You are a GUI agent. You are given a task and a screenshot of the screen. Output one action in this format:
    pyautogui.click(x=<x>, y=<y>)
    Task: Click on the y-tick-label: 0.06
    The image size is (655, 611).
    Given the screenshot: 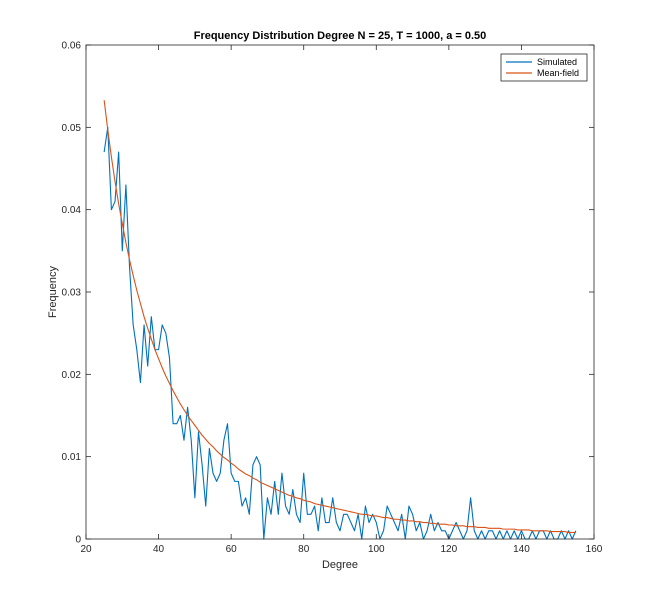 What is the action you would take?
    pyautogui.click(x=72, y=46)
    